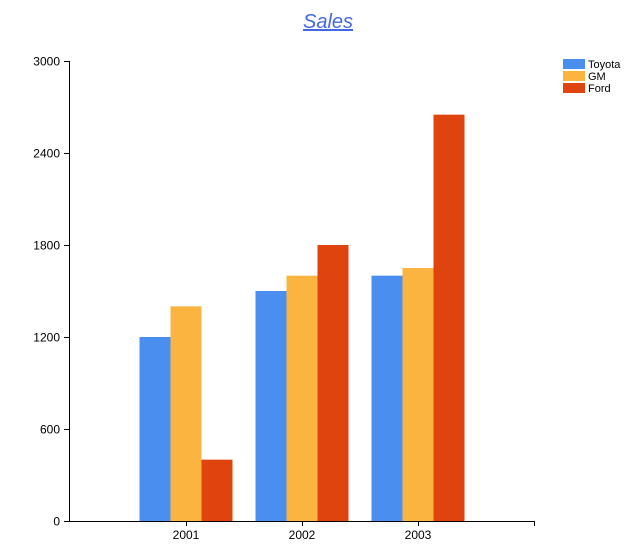 This screenshot has height=552, width=644. What do you see at coordinates (46, 246) in the screenshot?
I see `y-tick-label: 1800` at bounding box center [46, 246].